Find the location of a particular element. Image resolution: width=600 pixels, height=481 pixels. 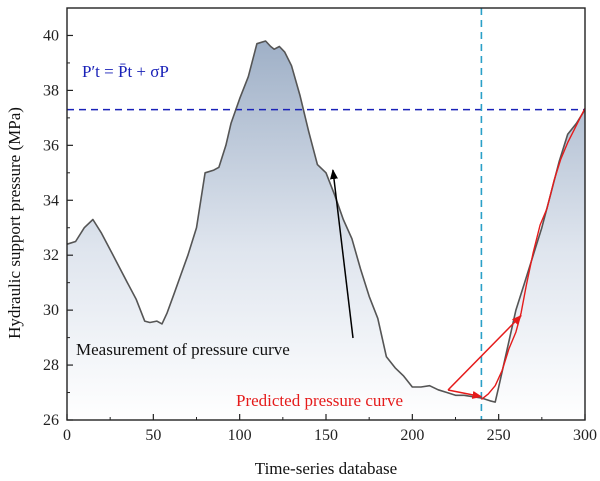

y-tick-label: 26 is located at coordinates (51, 420).